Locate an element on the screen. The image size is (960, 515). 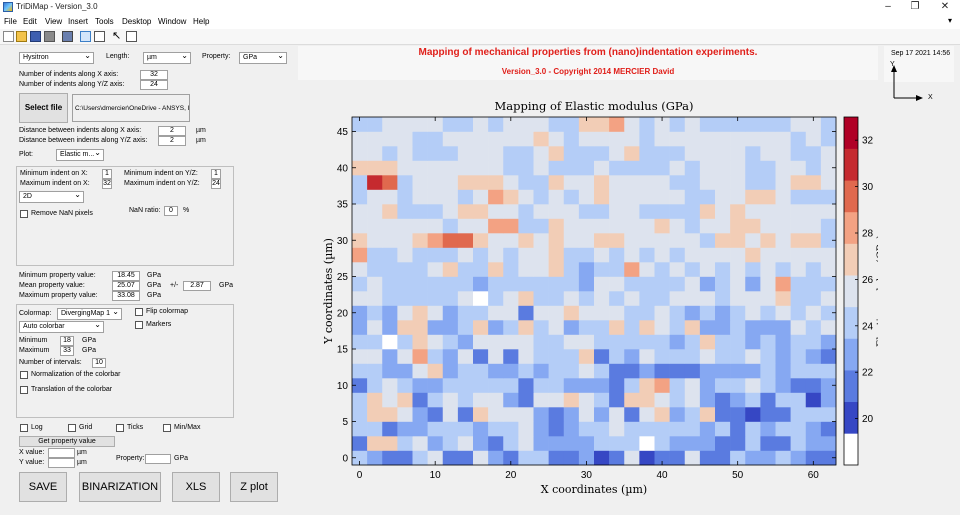
remove-nan-checkbox is located at coordinates (24, 214).